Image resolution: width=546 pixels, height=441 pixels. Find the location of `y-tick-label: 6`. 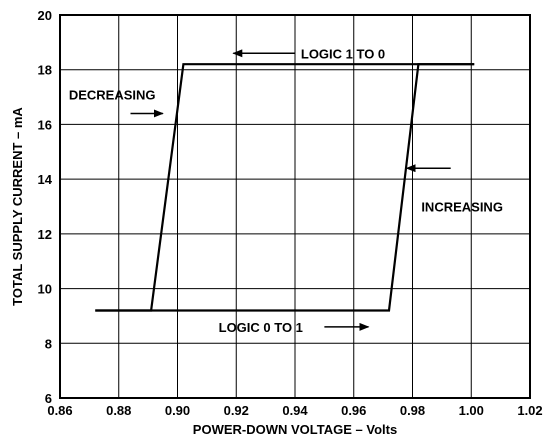

y-tick-label: 6 is located at coordinates (48, 398).